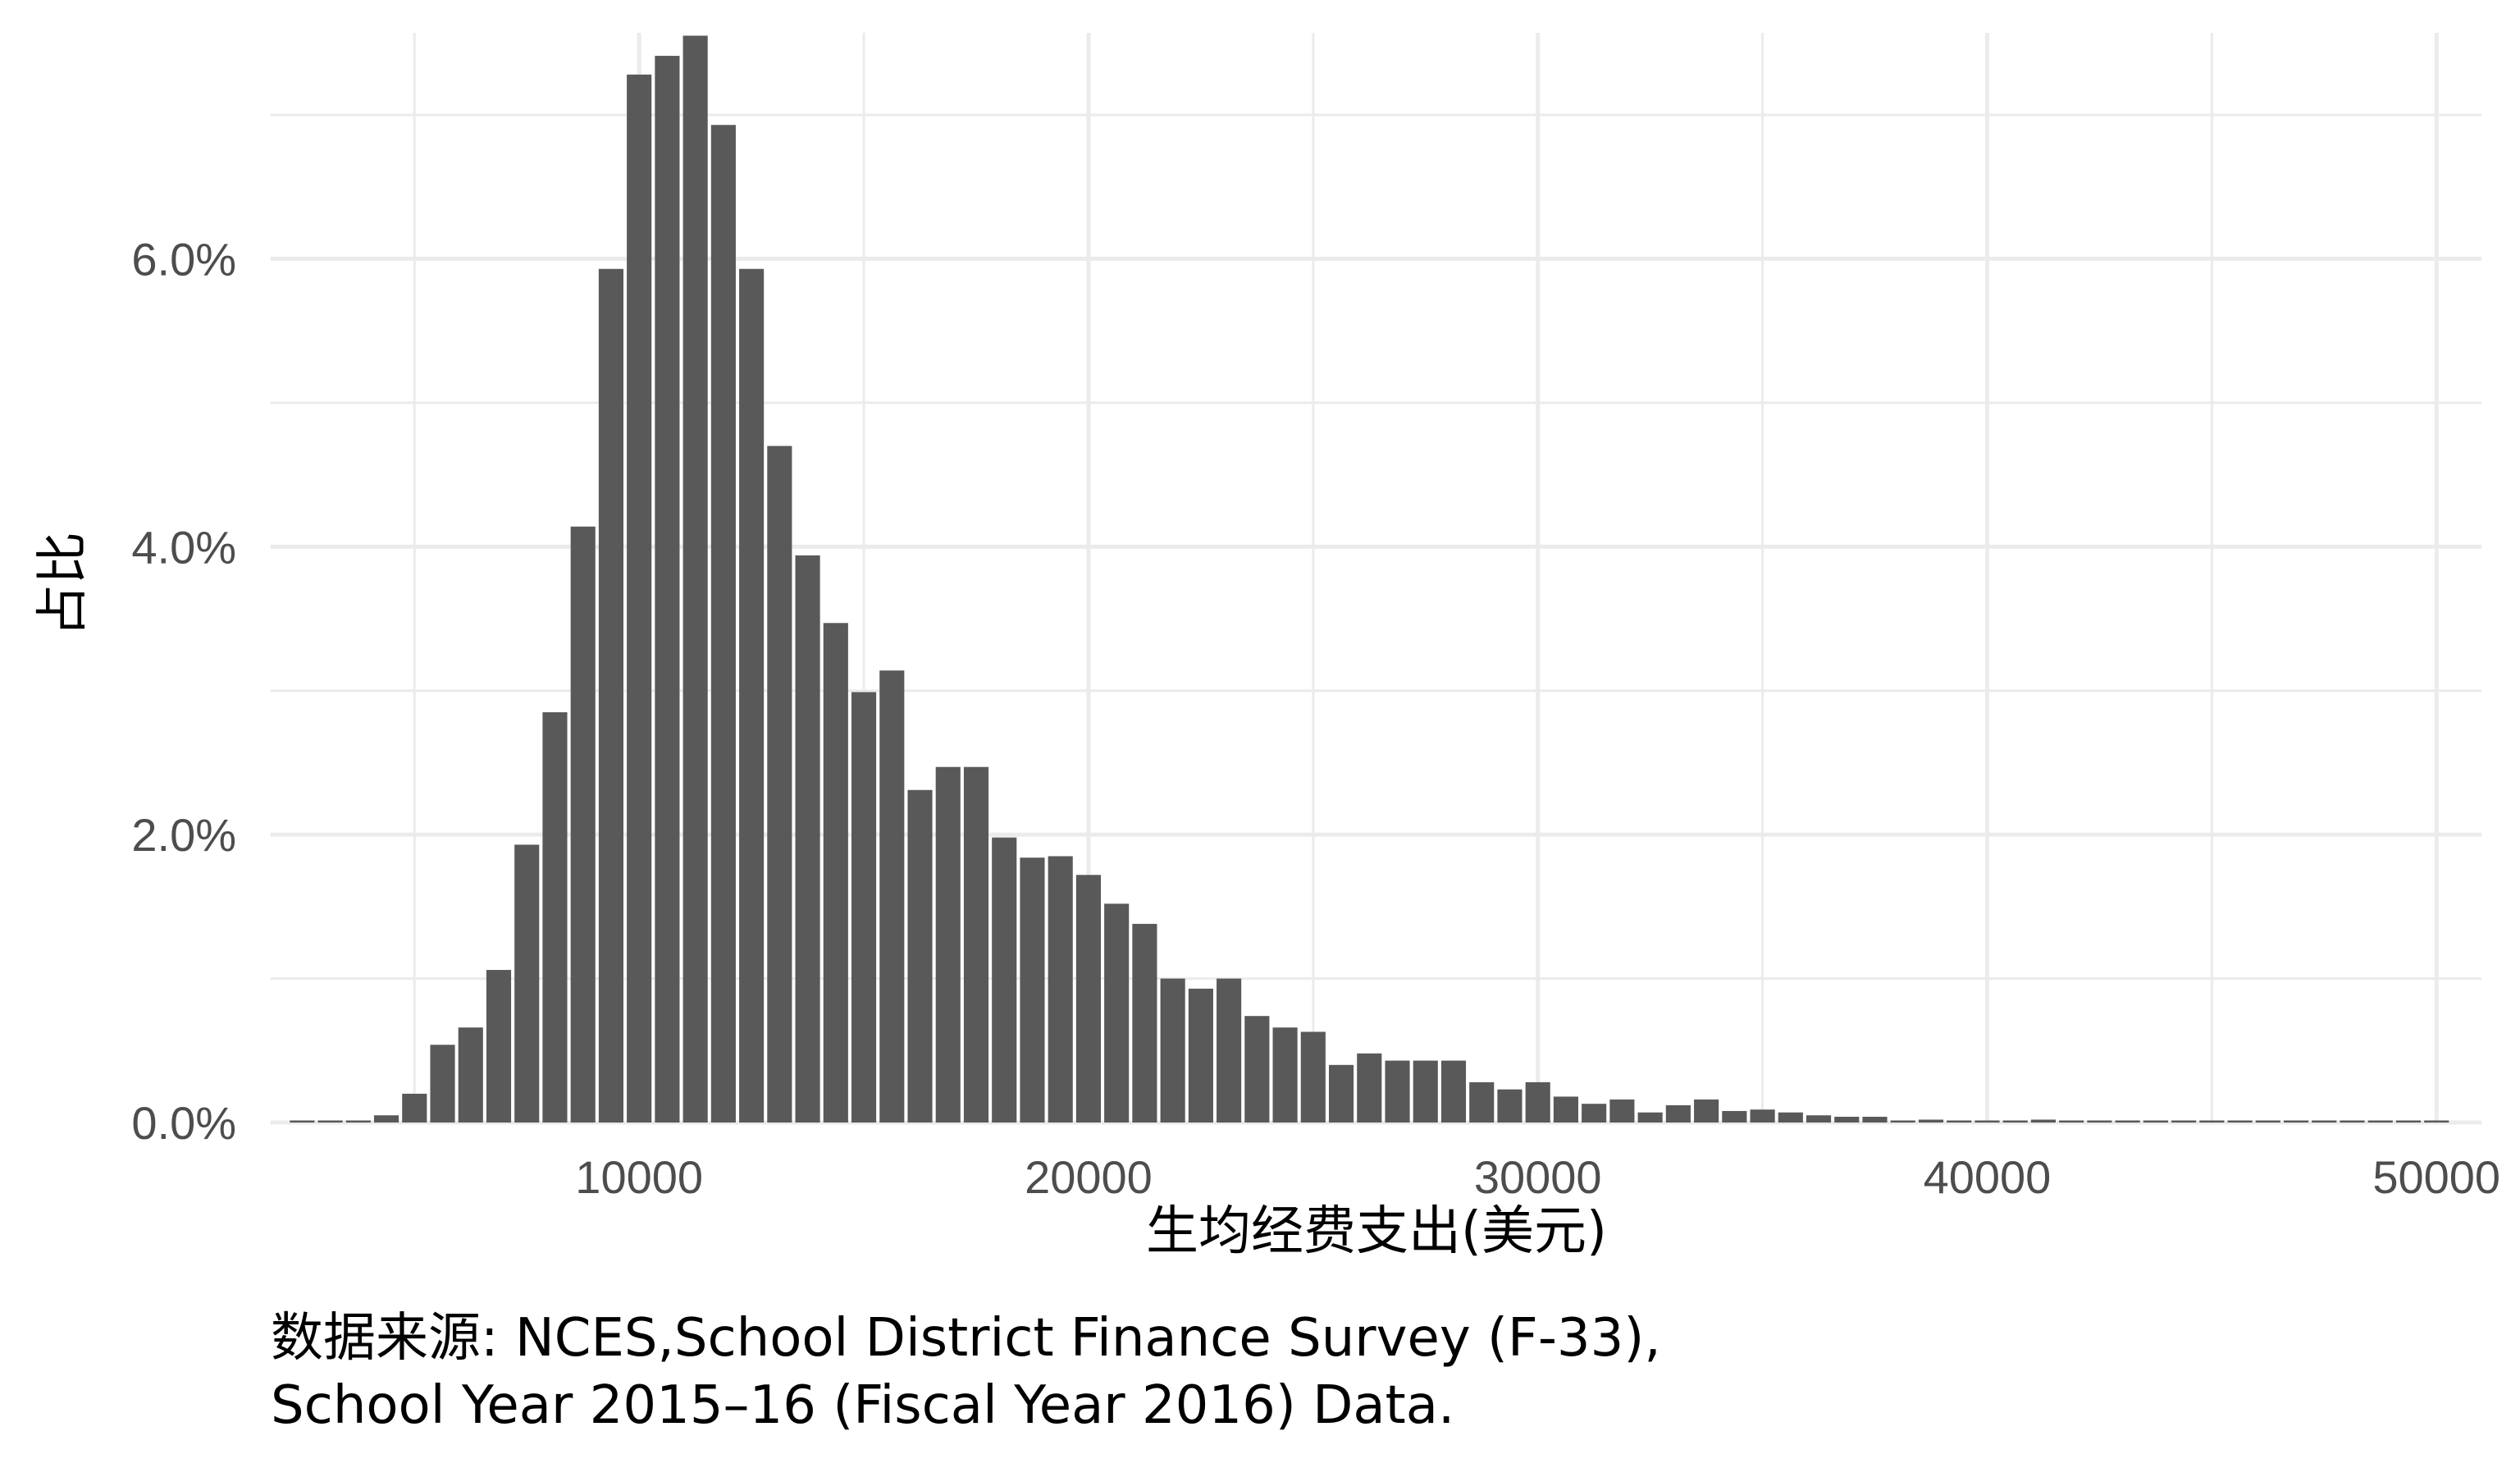 This screenshot has width=2520, height=1477. Describe the element at coordinates (639, 1177) in the screenshot. I see `x-tick-label: 10000` at that location.